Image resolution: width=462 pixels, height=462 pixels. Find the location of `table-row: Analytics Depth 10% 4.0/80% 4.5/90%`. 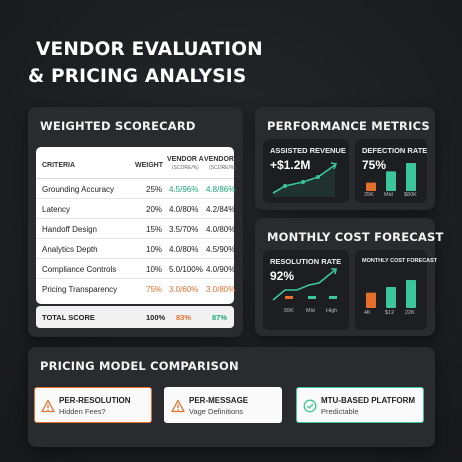

table-row: Analytics Depth 10% 4.0/80% 4.5/90% is located at coordinates (135, 249).